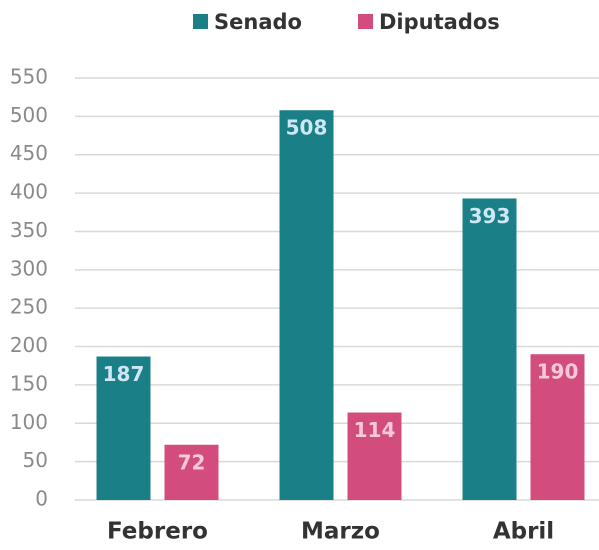 The image size is (599, 550). What do you see at coordinates (35, 460) in the screenshot?
I see `y-tick-label: 50` at bounding box center [35, 460].